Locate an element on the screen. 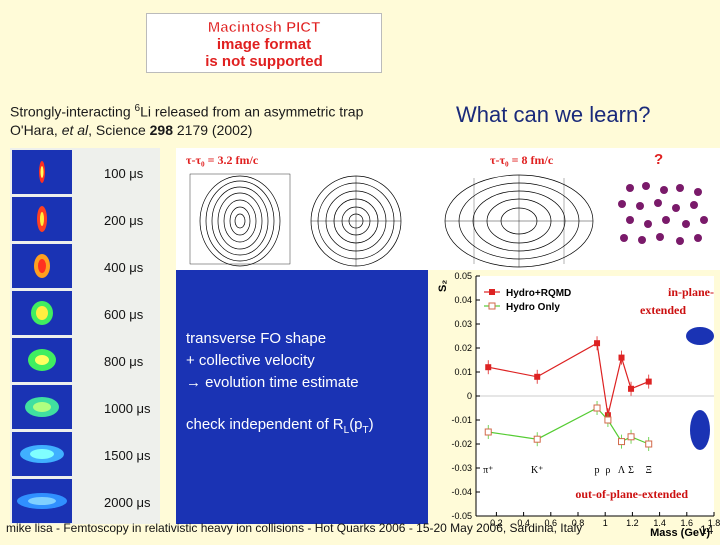 The image size is (720, 545). particle-label: π⁺ is located at coordinates (488, 470).